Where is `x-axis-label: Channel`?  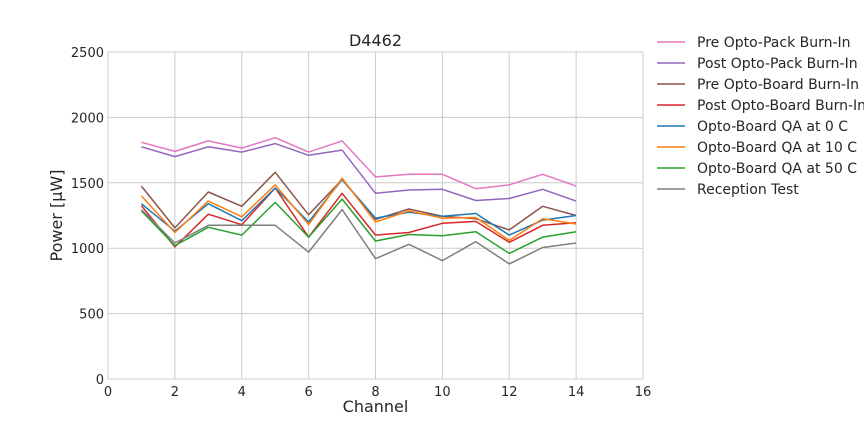 x-axis-label: Channel is located at coordinates (376, 406).